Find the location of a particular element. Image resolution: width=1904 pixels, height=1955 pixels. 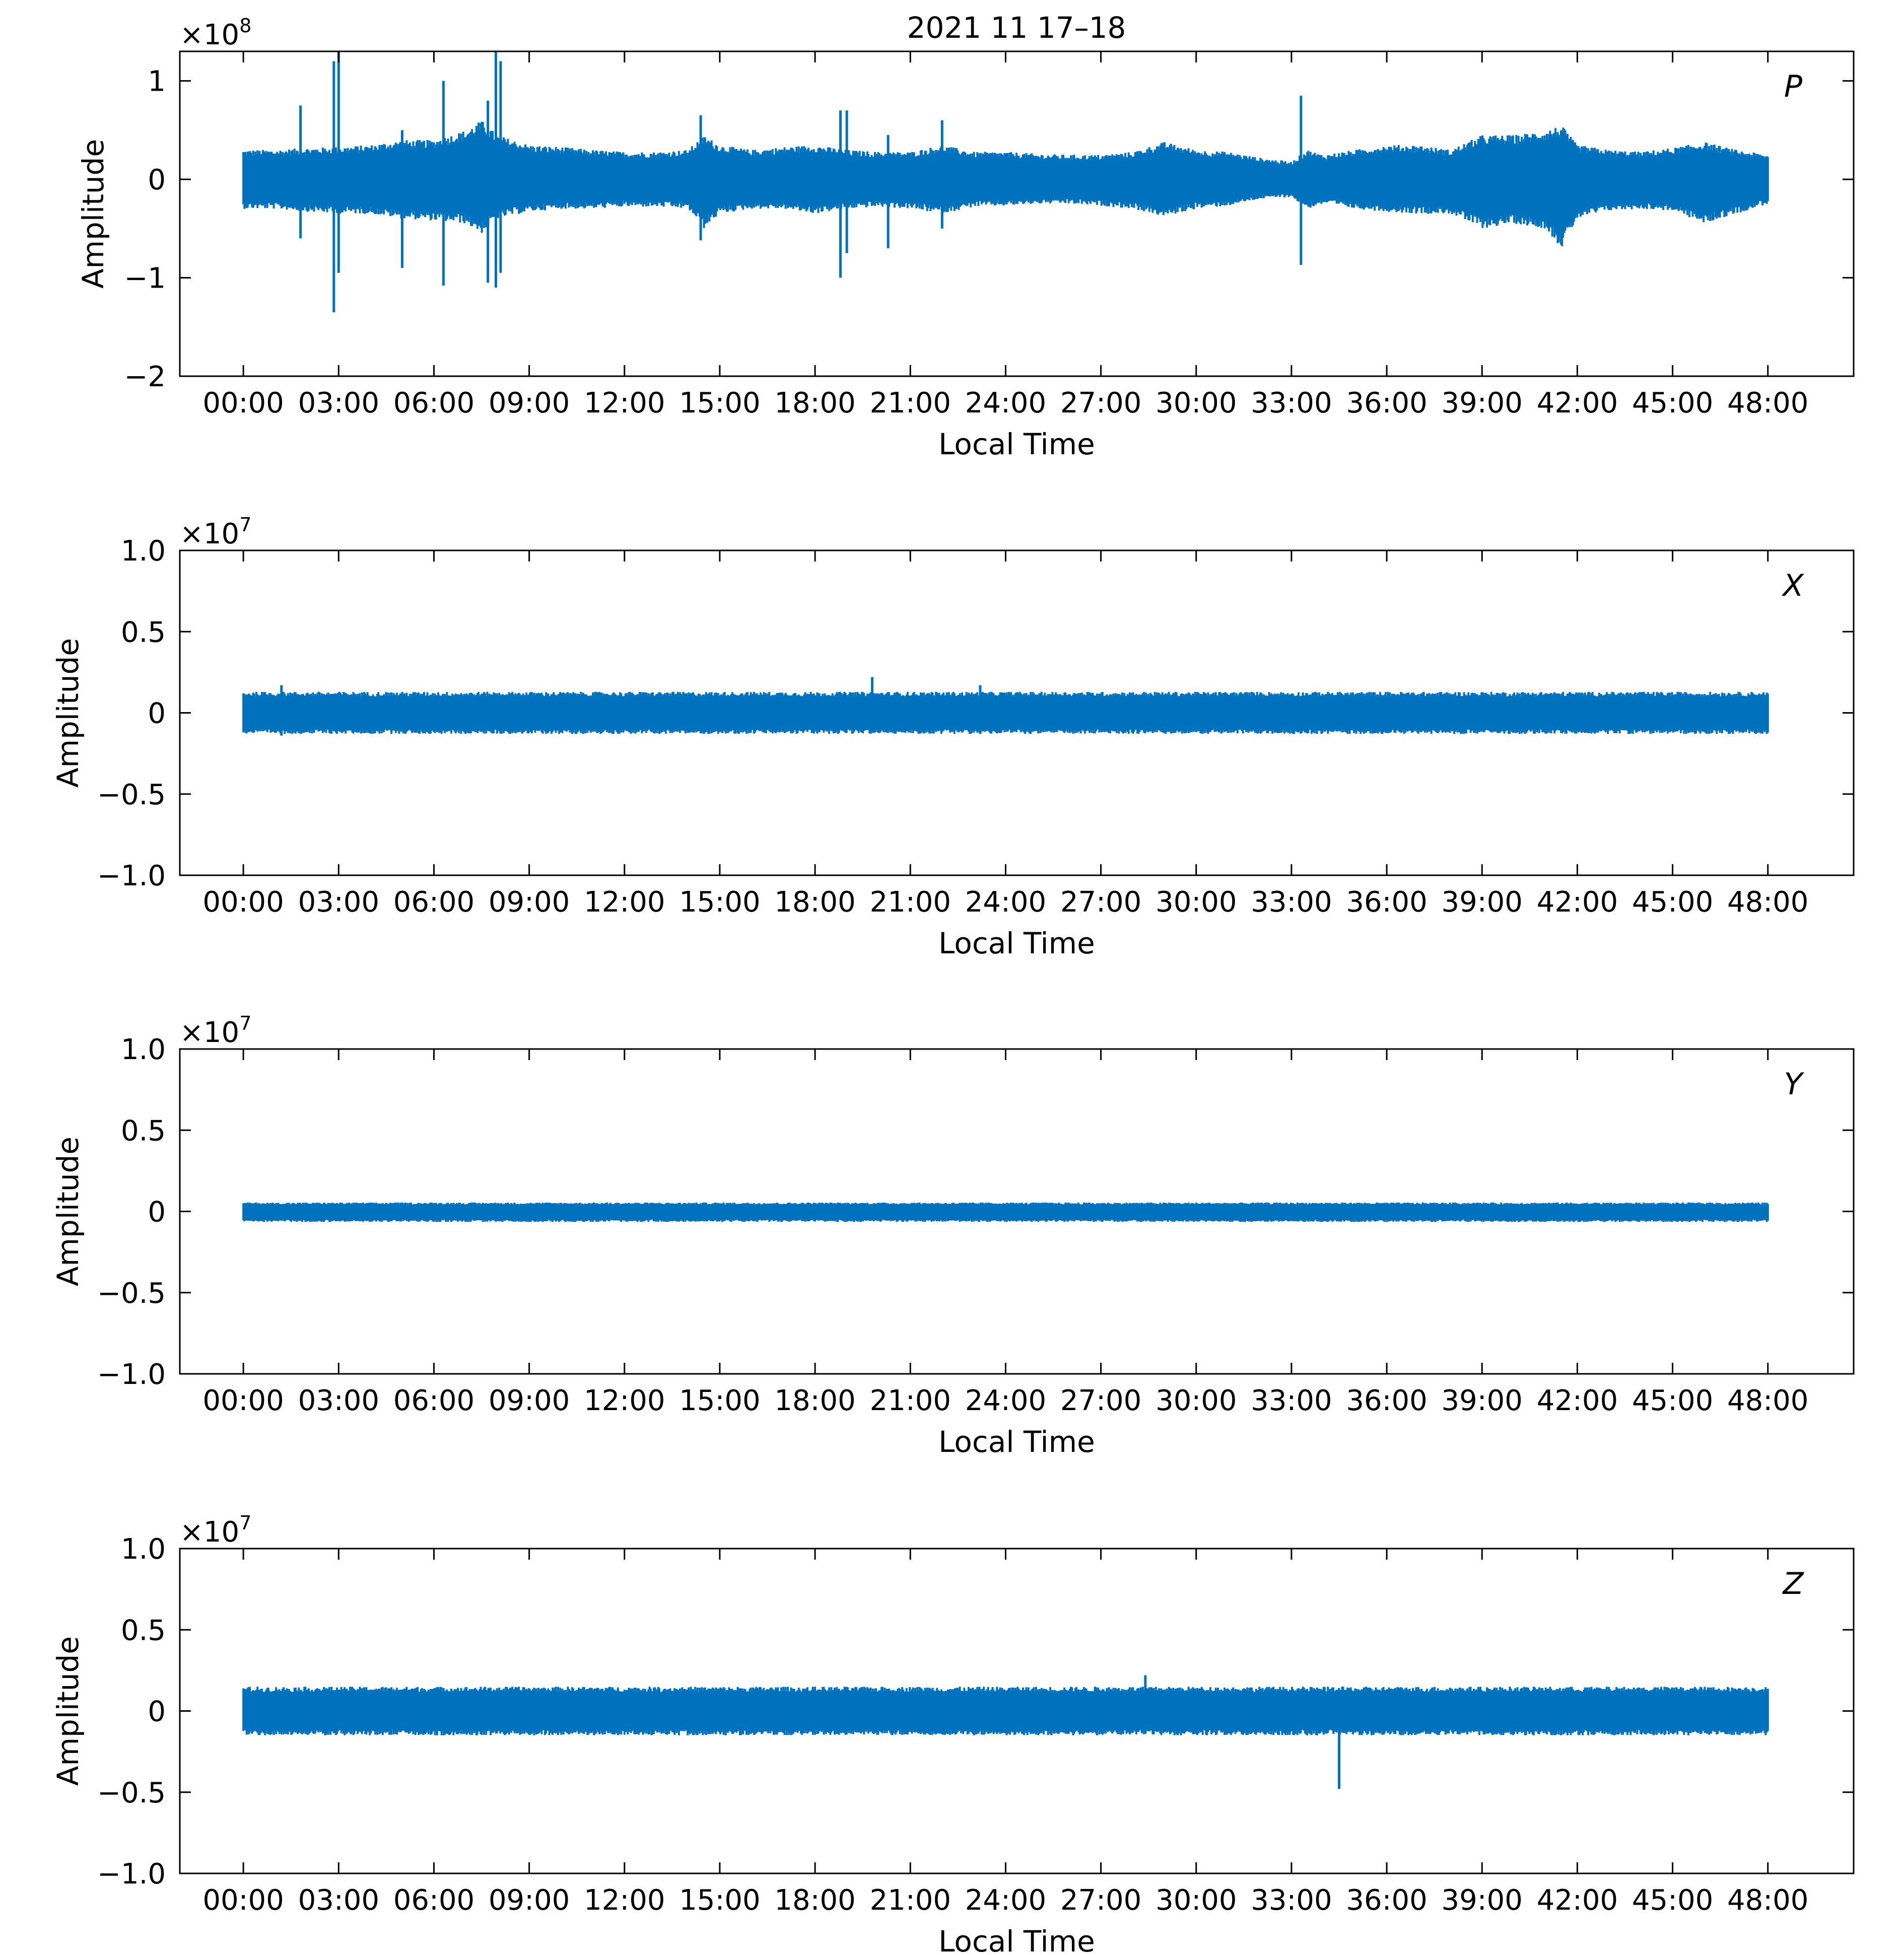

y-tick-label: −2 is located at coordinates (145, 377).